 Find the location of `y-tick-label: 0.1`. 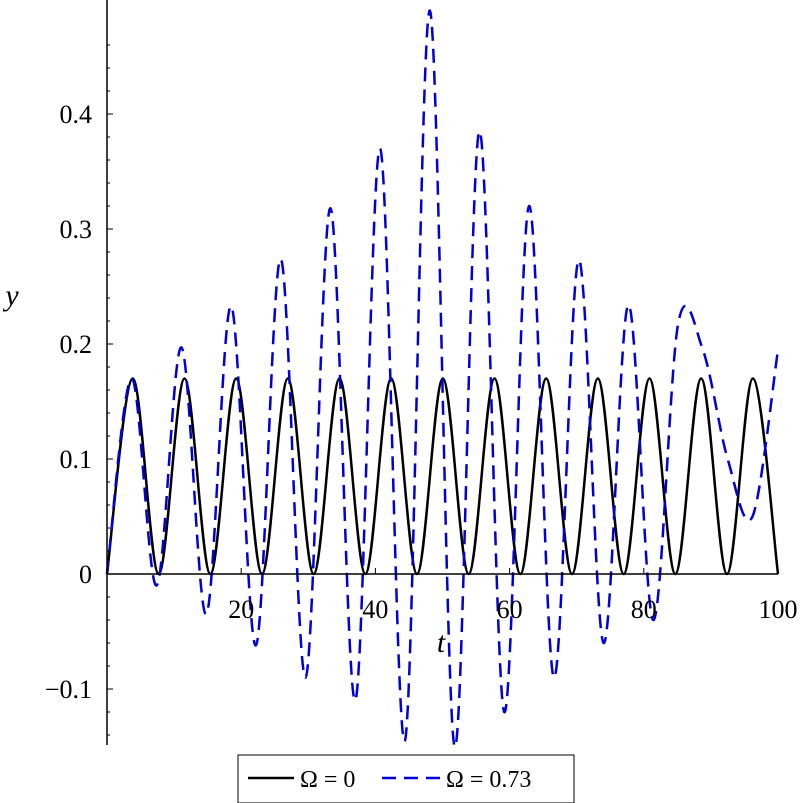

y-tick-label: 0.1 is located at coordinates (76, 459).